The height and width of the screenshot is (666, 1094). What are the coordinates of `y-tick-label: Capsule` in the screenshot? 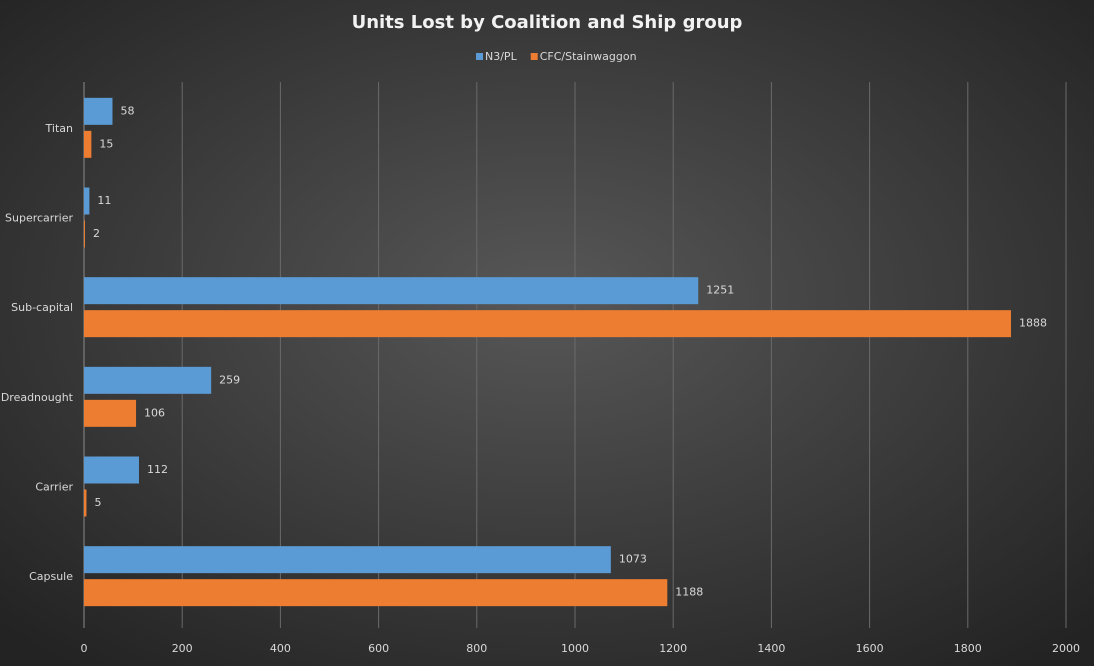 It's located at (51, 576).